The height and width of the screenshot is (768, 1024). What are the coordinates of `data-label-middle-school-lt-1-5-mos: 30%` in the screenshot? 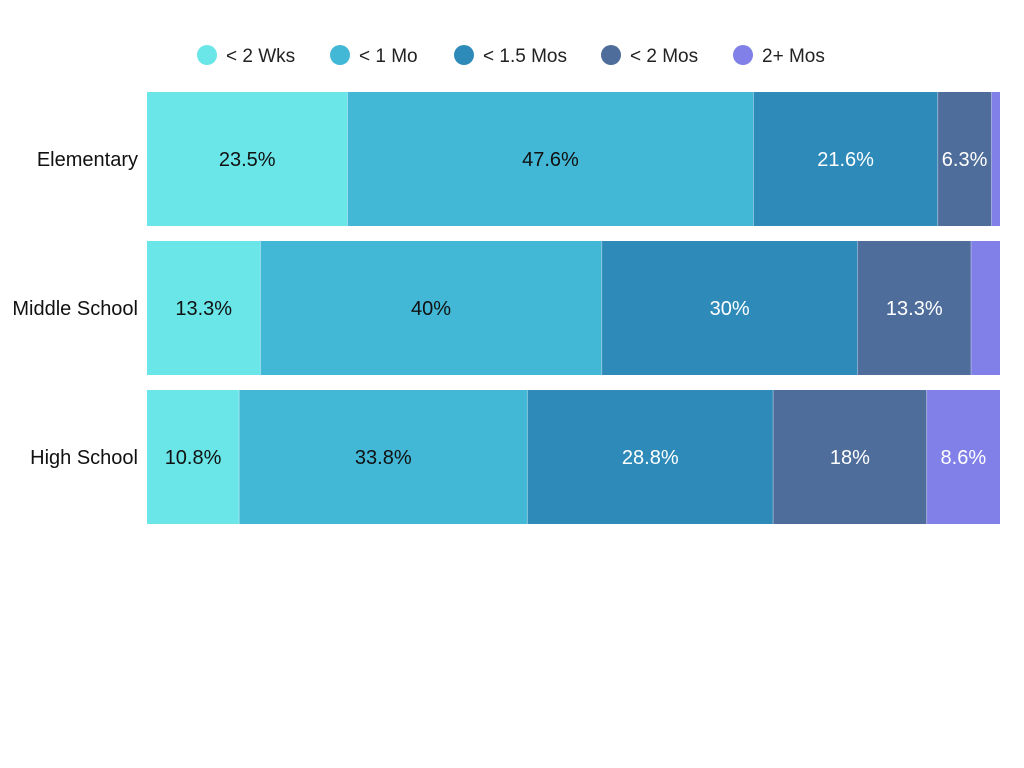 It's located at (730, 309).